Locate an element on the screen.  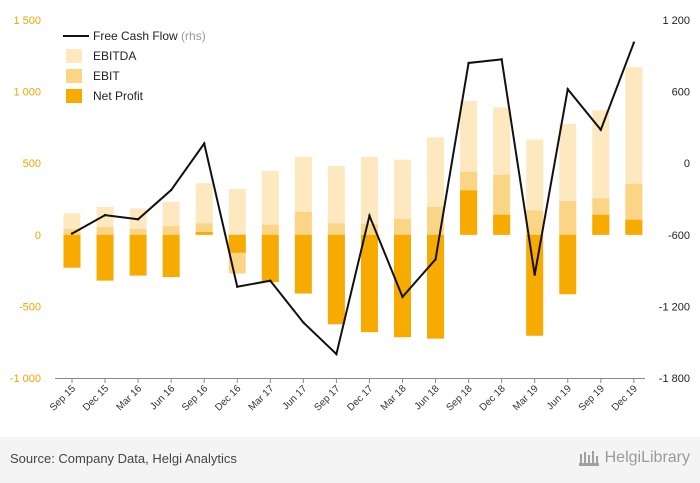
left-axis: 1 500 1 000 500 0 -500 -1 000 is located at coordinates (25, 200).